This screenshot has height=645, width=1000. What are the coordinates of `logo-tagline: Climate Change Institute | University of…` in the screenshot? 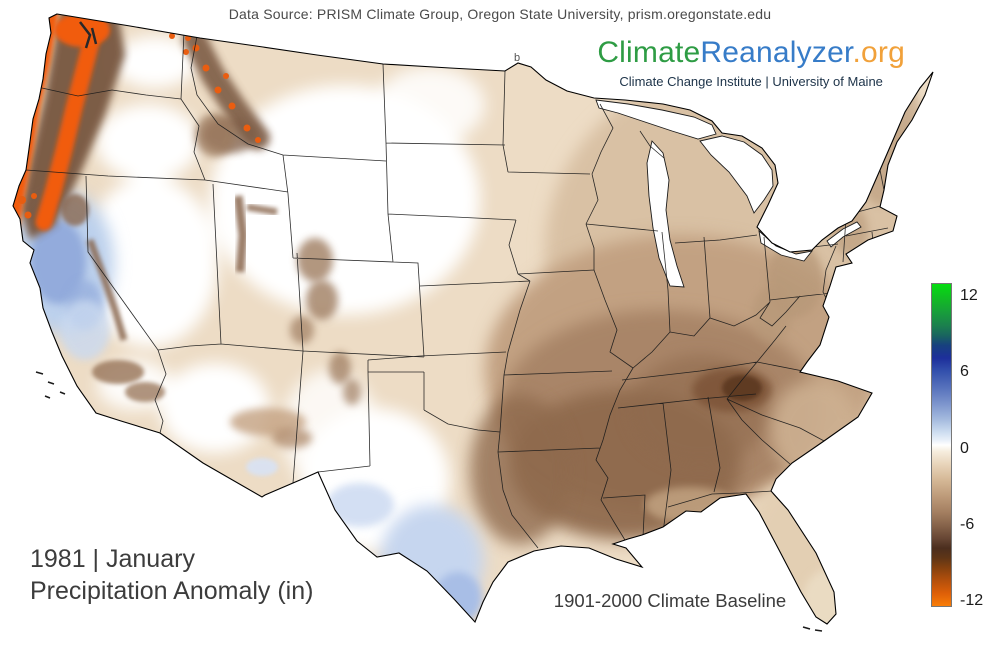 It's located at (751, 81).